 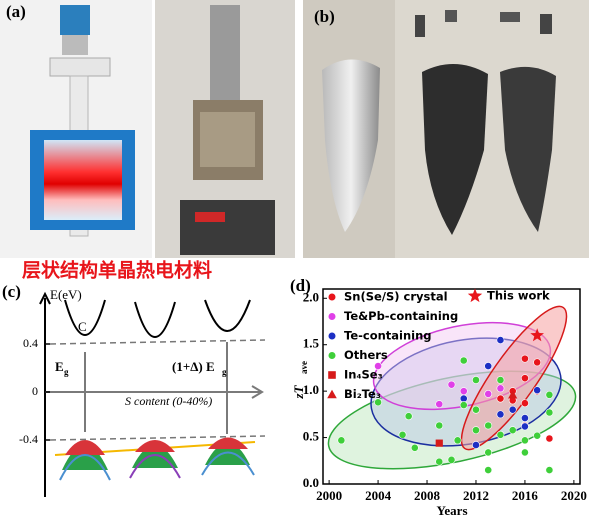 I want to click on x-tick-label: 2020, so click(x=574, y=495).